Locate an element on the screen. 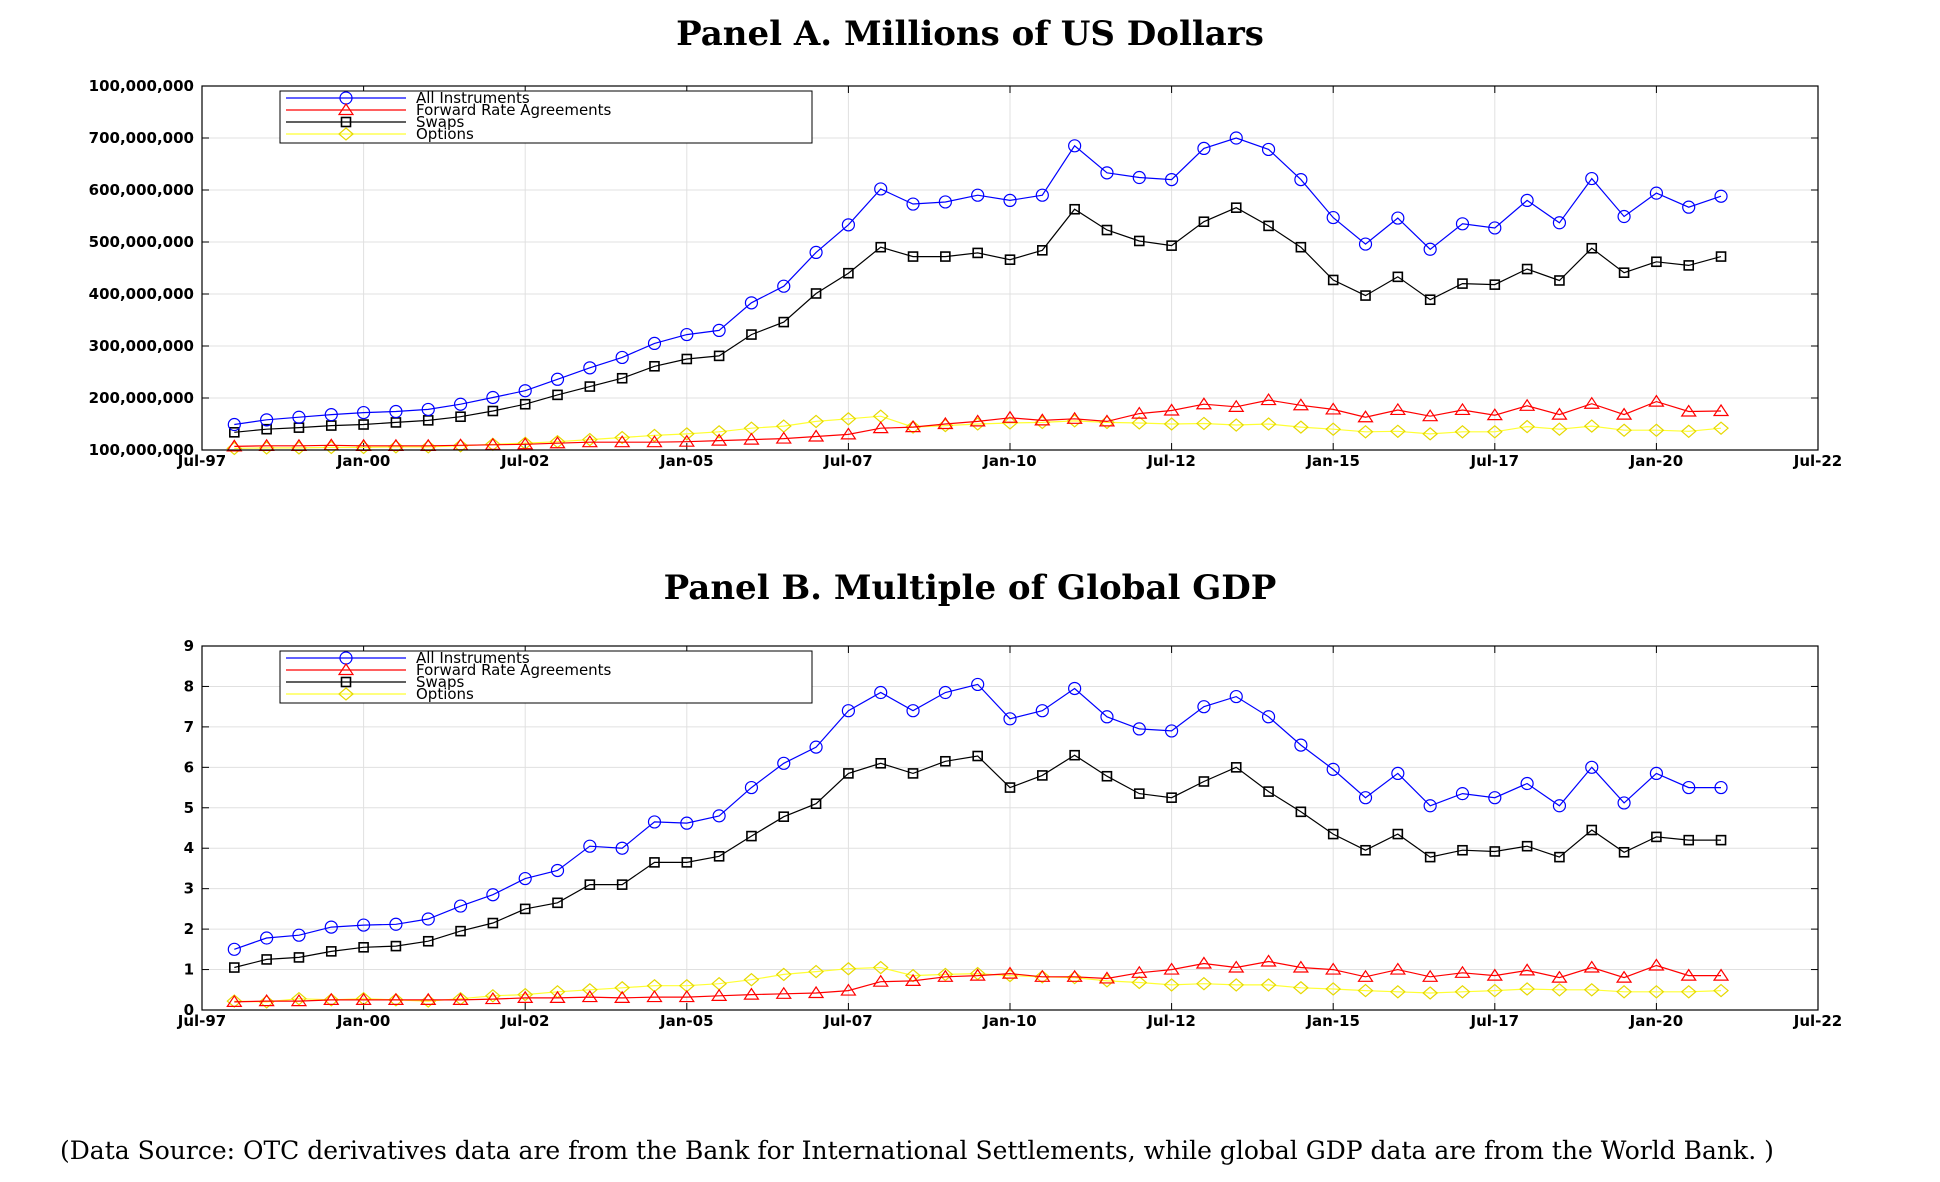  y-tick-label: 0 is located at coordinates (189, 1010).